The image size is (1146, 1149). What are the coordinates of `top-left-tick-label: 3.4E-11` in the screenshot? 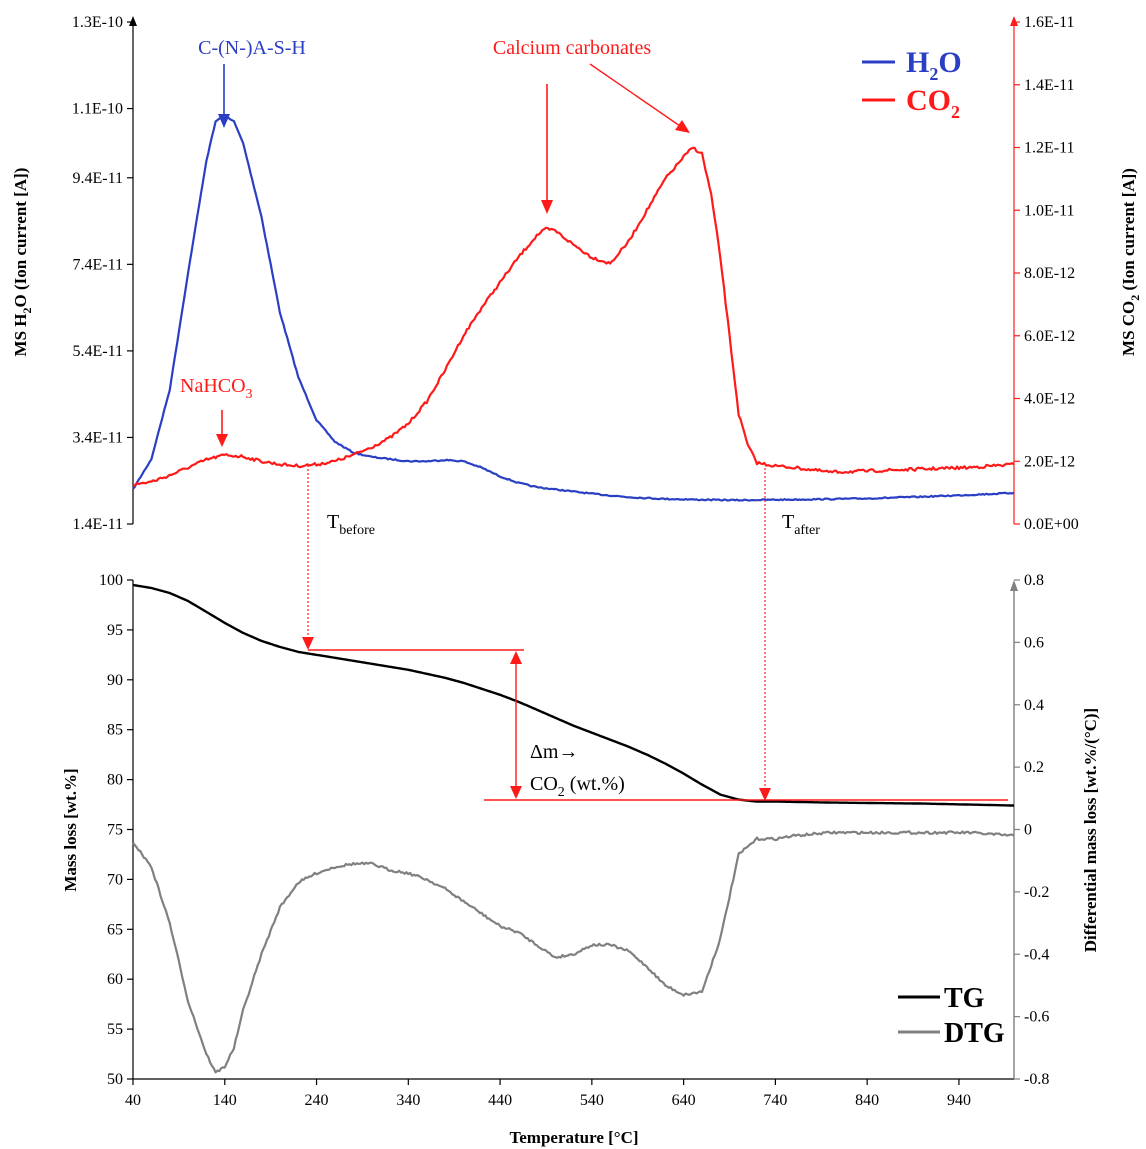 It's located at (97, 437).